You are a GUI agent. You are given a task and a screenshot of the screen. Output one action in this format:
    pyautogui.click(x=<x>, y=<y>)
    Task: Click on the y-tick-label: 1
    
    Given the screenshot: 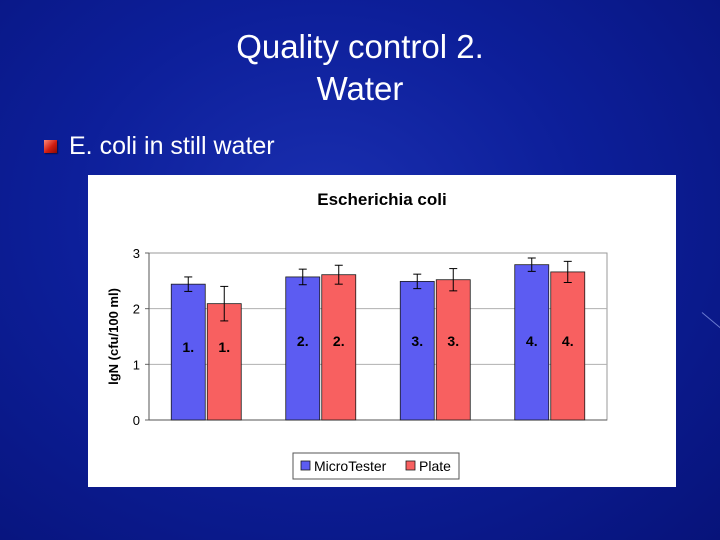 What is the action you would take?
    pyautogui.click(x=136, y=364)
    